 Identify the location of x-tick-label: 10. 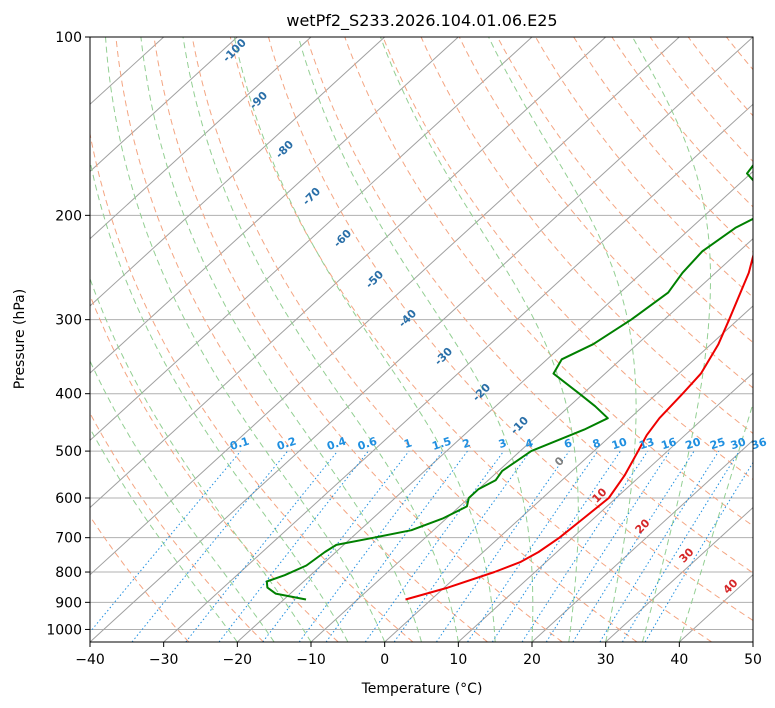
(458, 660).